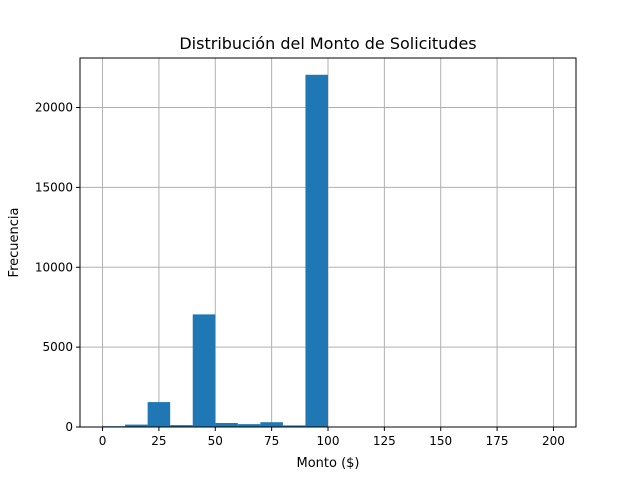 The height and width of the screenshot is (485, 640). I want to click on x-tick-label: 25, so click(158, 441).